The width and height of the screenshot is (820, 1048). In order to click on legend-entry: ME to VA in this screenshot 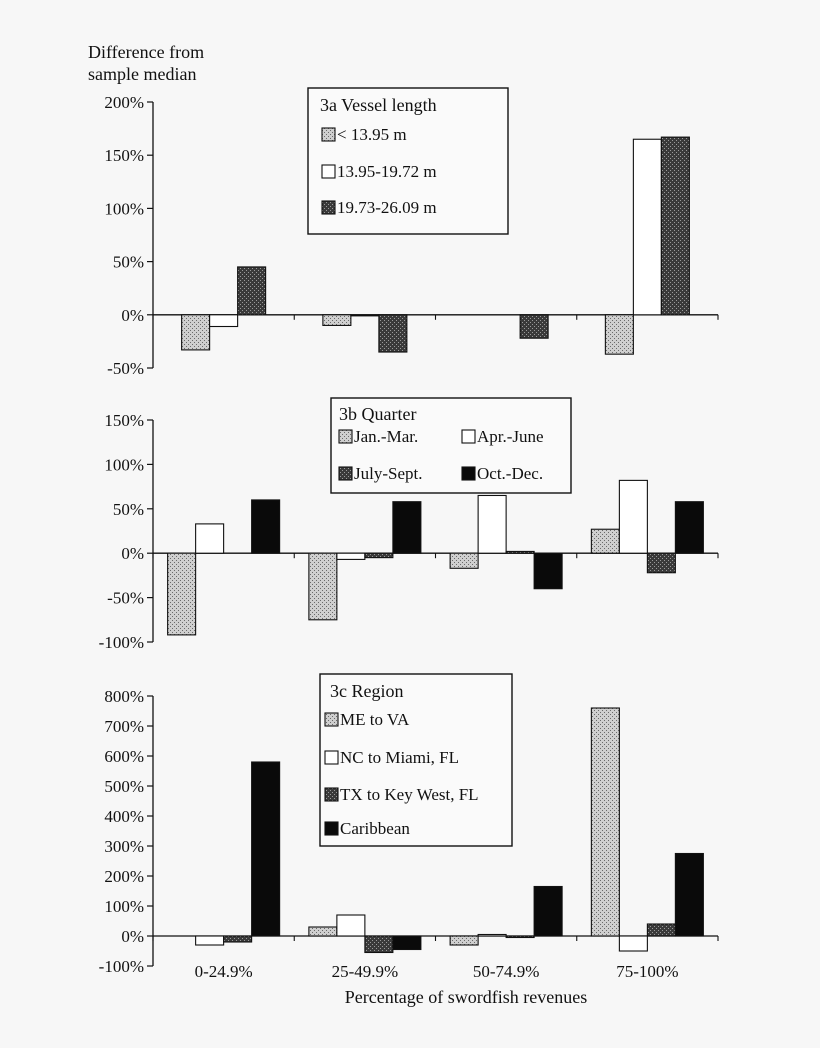, I will do `click(375, 719)`.